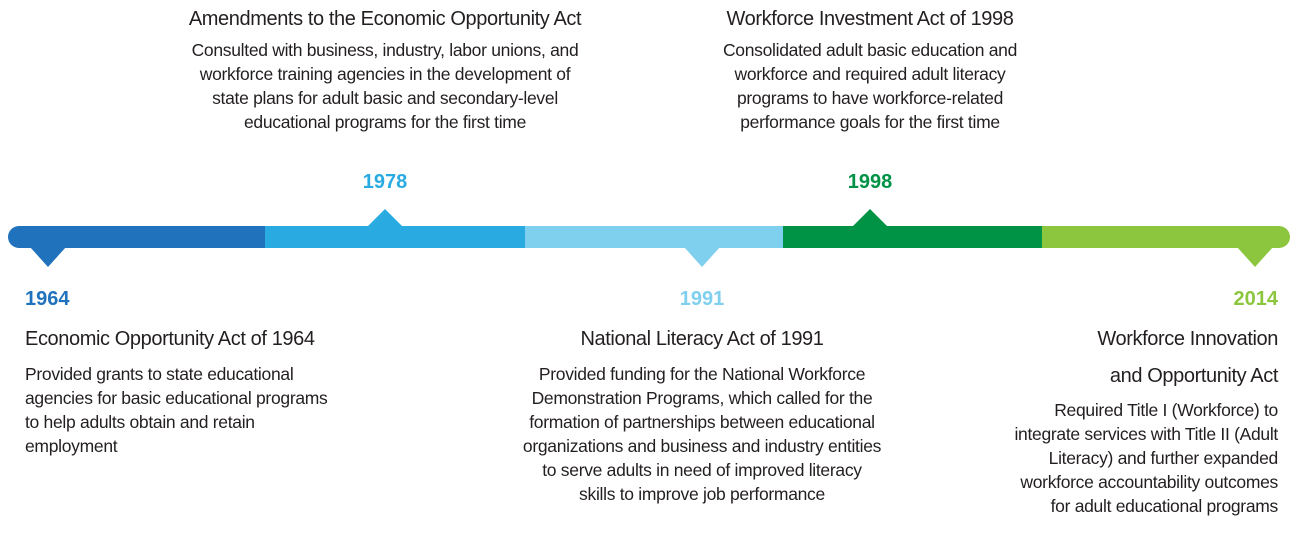  I want to click on event-year: 2014, so click(1256, 299).